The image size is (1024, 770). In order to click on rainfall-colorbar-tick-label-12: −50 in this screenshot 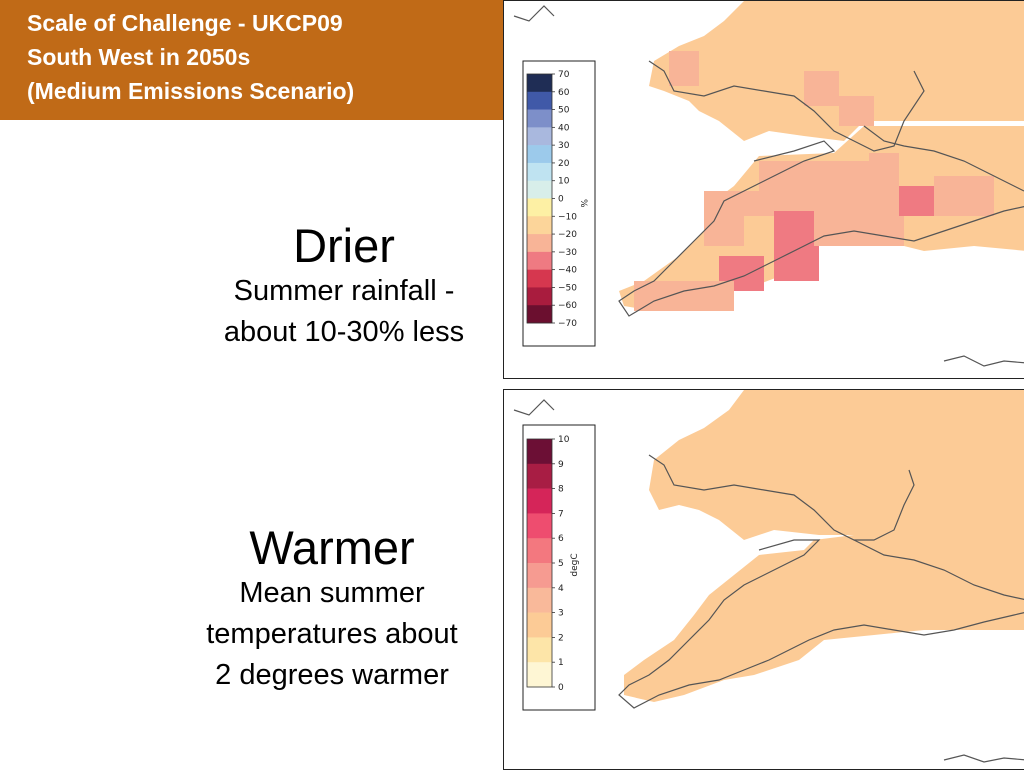, I will do `click(567, 288)`.